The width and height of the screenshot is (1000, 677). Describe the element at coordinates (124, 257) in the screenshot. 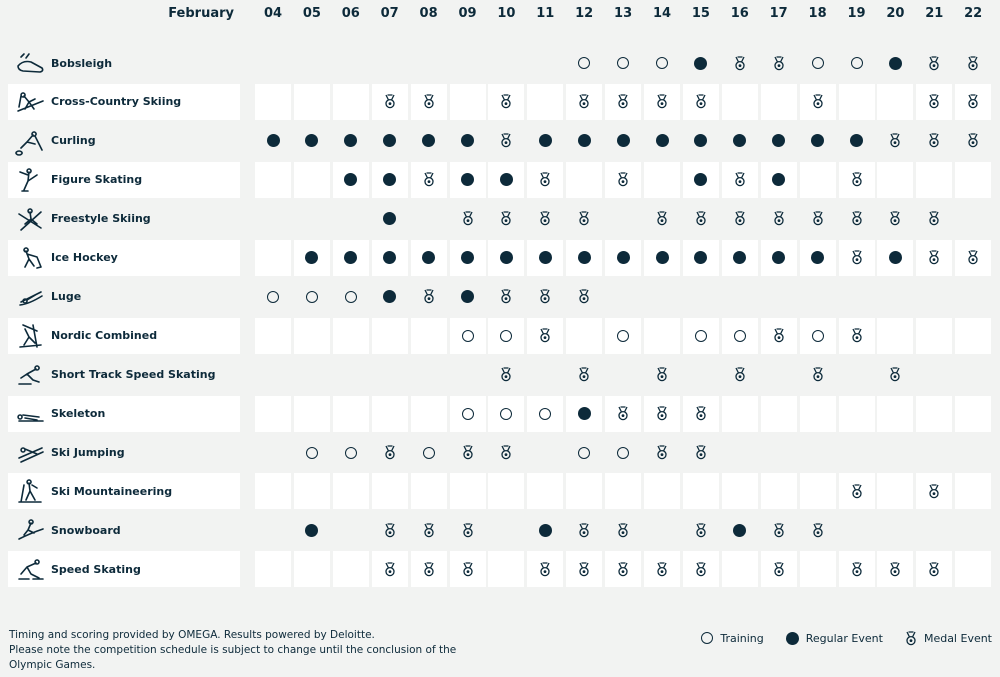

I see `sport-label-cell: Ice Hockey` at that location.